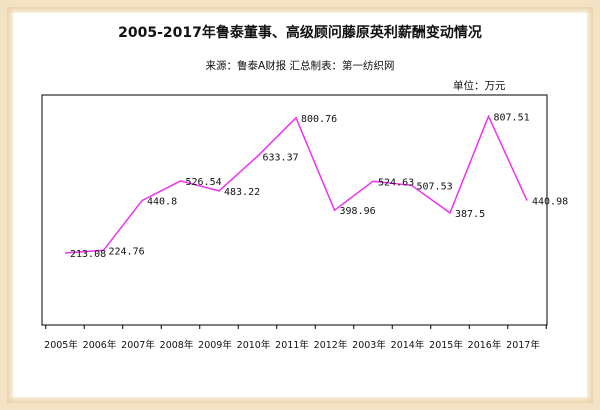  Describe the element at coordinates (61, 345) in the screenshot. I see `x-tick-label: 2005年` at that location.